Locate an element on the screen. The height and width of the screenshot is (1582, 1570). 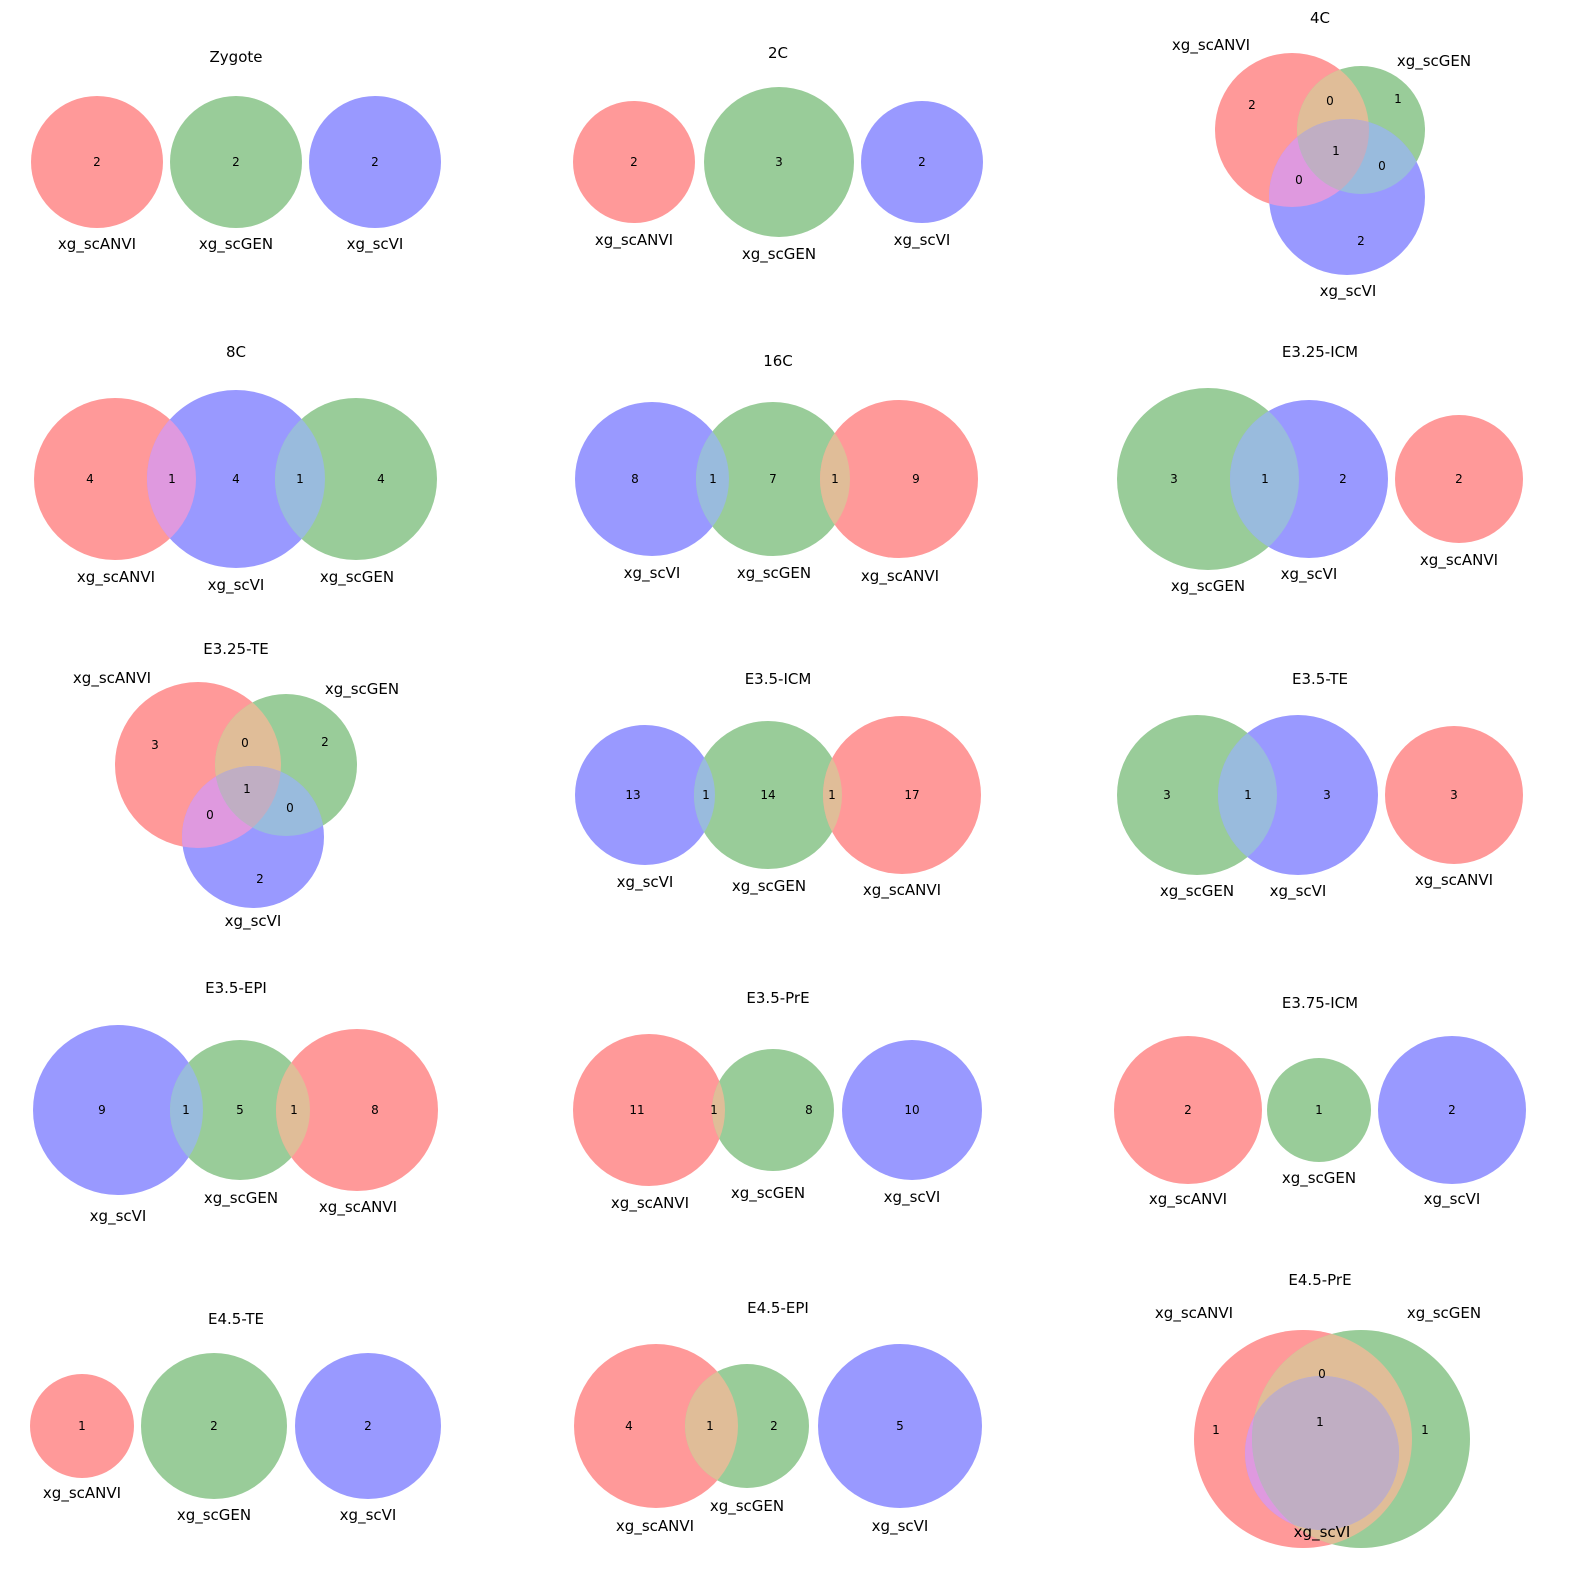
region-count-xg-scanvi: 11 is located at coordinates (636, 1110).